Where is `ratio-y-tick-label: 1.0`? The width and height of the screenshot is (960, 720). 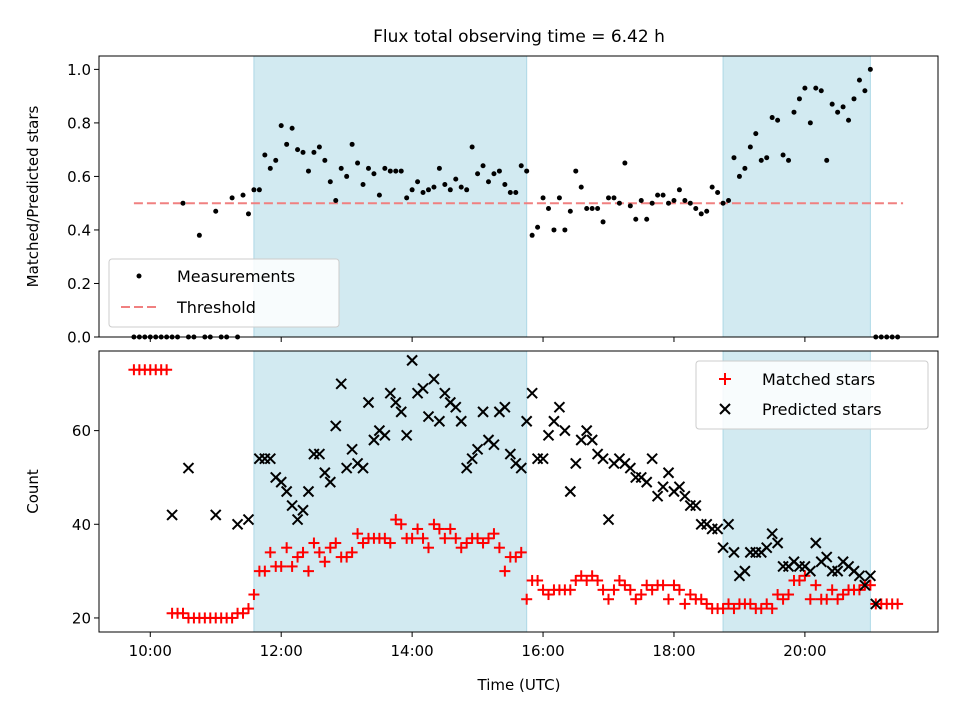
ratio-y-tick-label: 1.0 is located at coordinates (79, 70).